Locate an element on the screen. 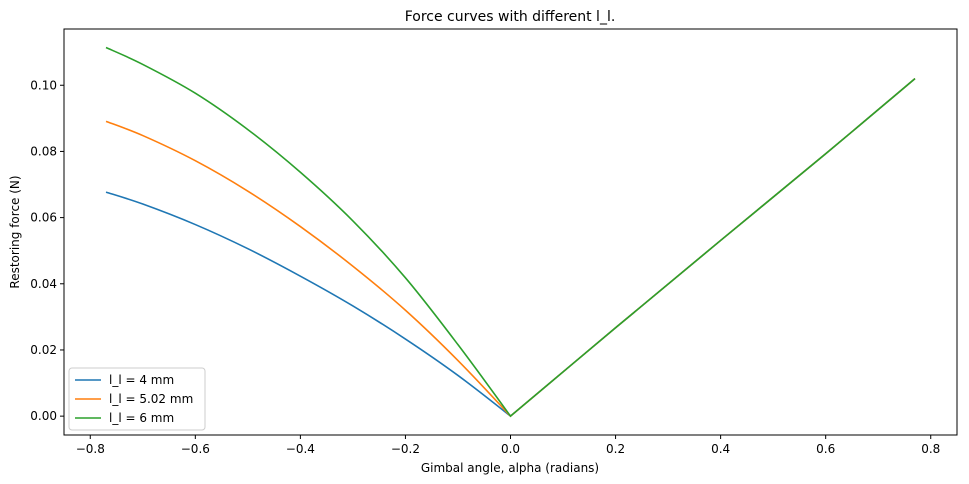 This screenshot has width=969, height=484. x-tick-label: −0.4 is located at coordinates (300, 449).